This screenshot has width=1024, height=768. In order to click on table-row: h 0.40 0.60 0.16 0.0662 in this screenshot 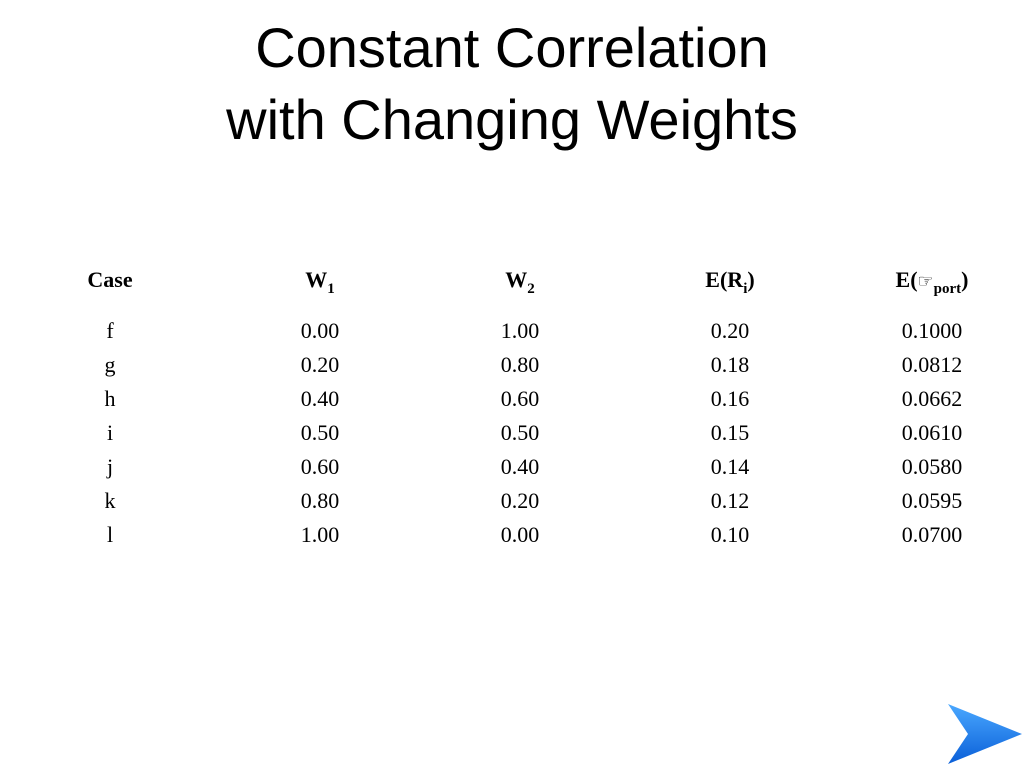, I will do `click(512, 399)`.